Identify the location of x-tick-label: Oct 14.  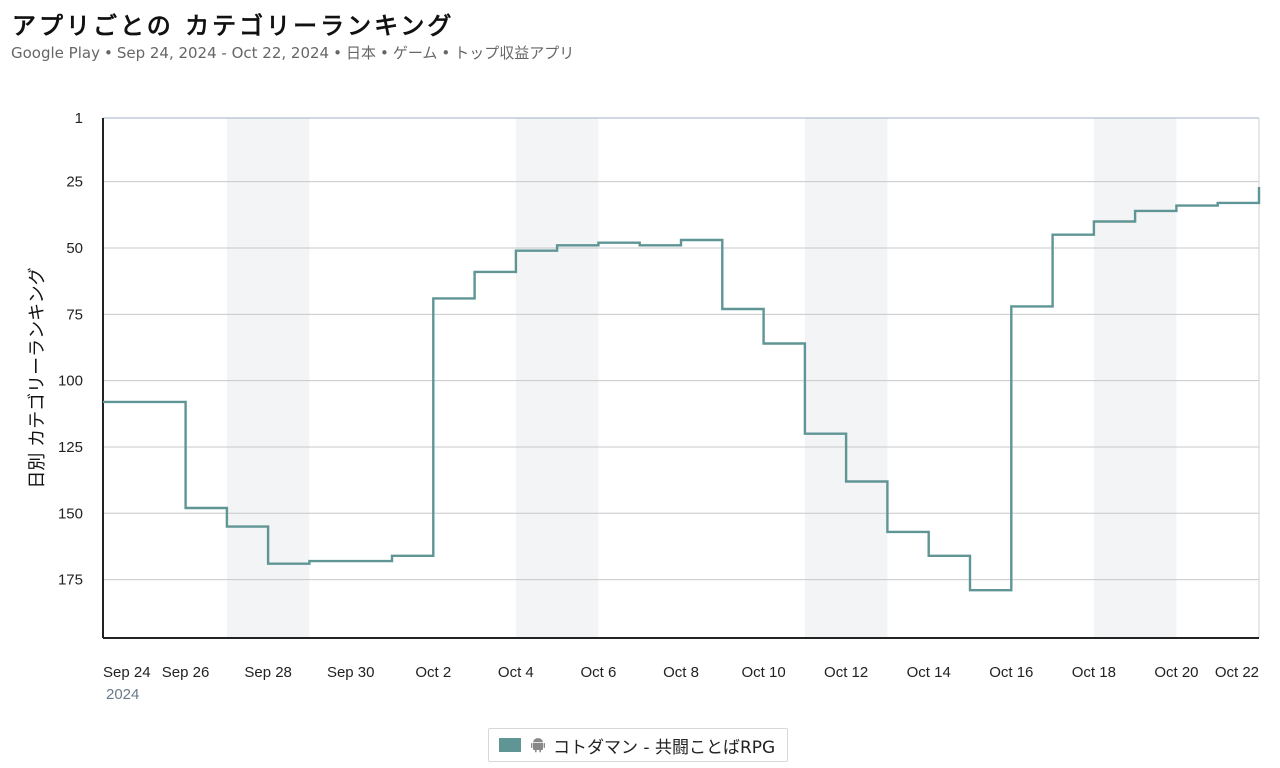
(929, 672).